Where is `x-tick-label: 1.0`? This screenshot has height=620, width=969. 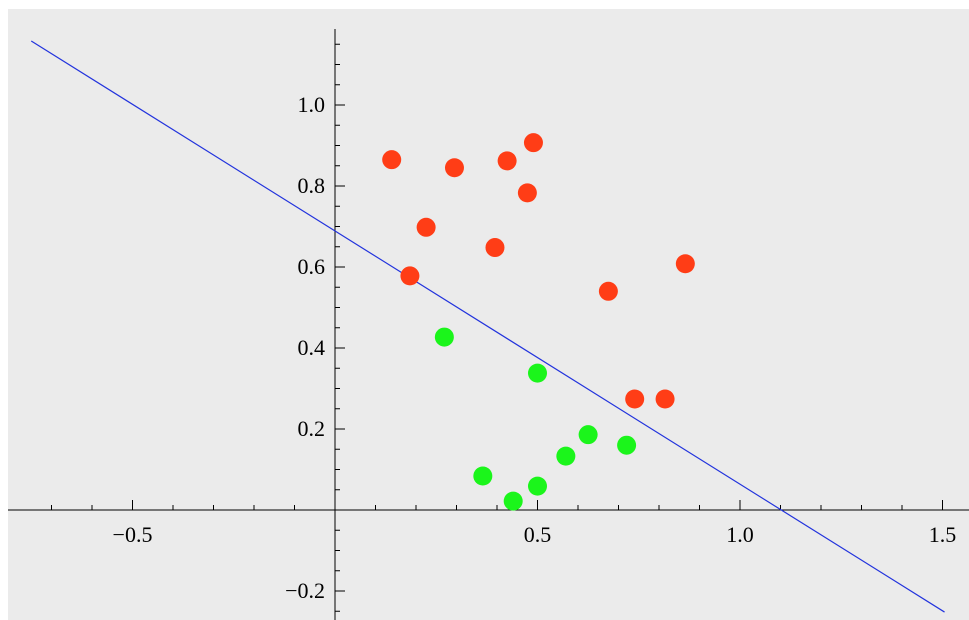 x-tick-label: 1.0 is located at coordinates (740, 534).